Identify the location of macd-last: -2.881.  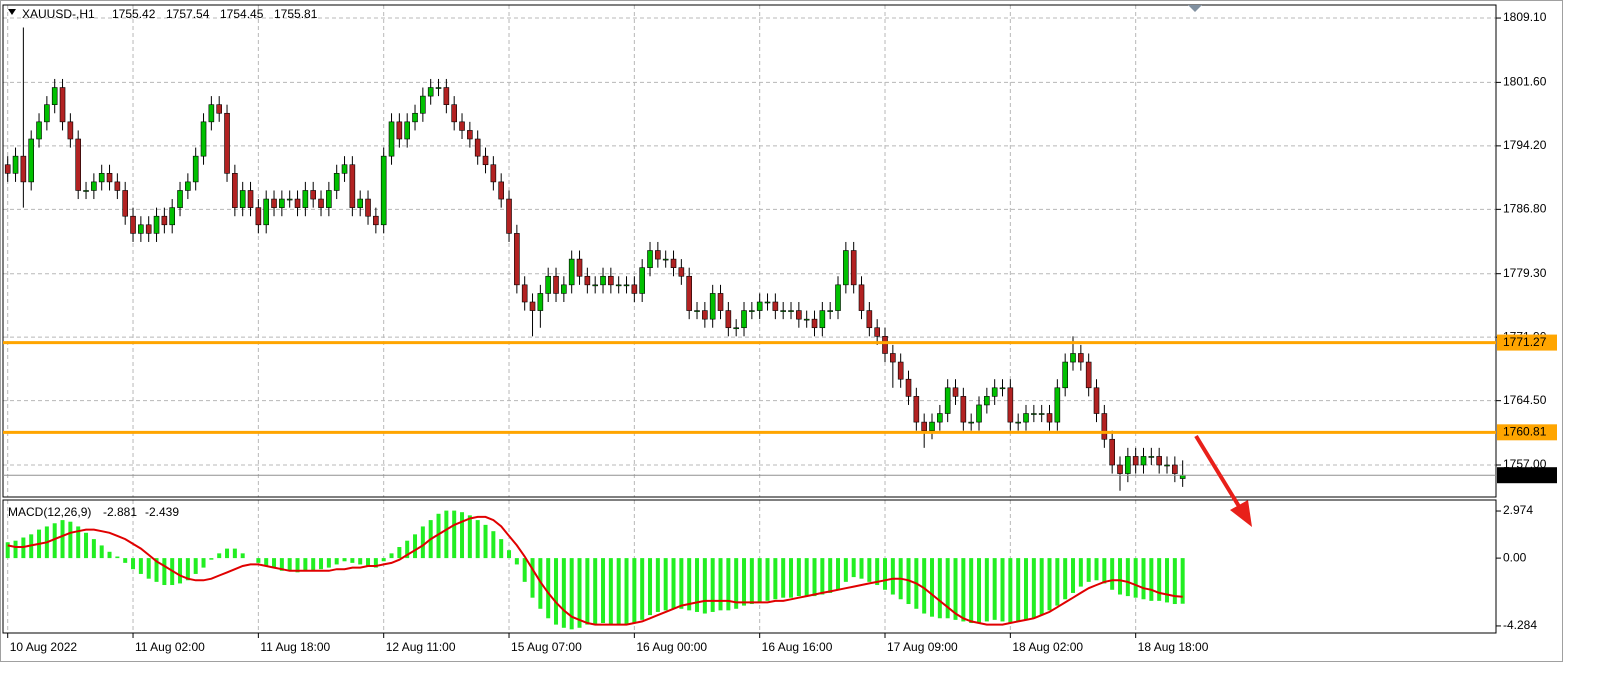
(120, 512).